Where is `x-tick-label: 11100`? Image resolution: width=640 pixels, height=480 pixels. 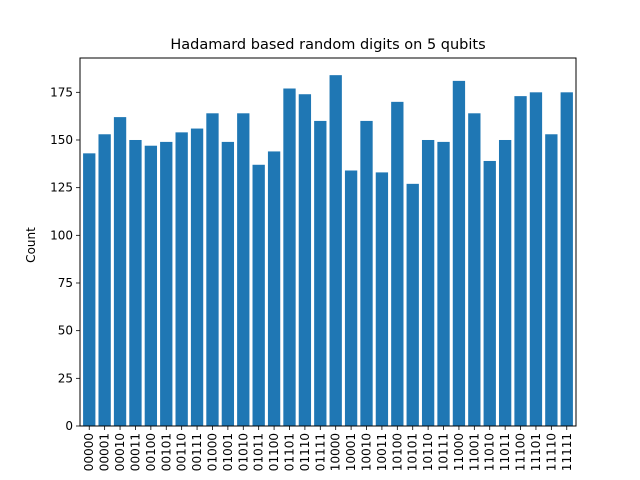 x-tick-label: 11100 is located at coordinates (521, 452).